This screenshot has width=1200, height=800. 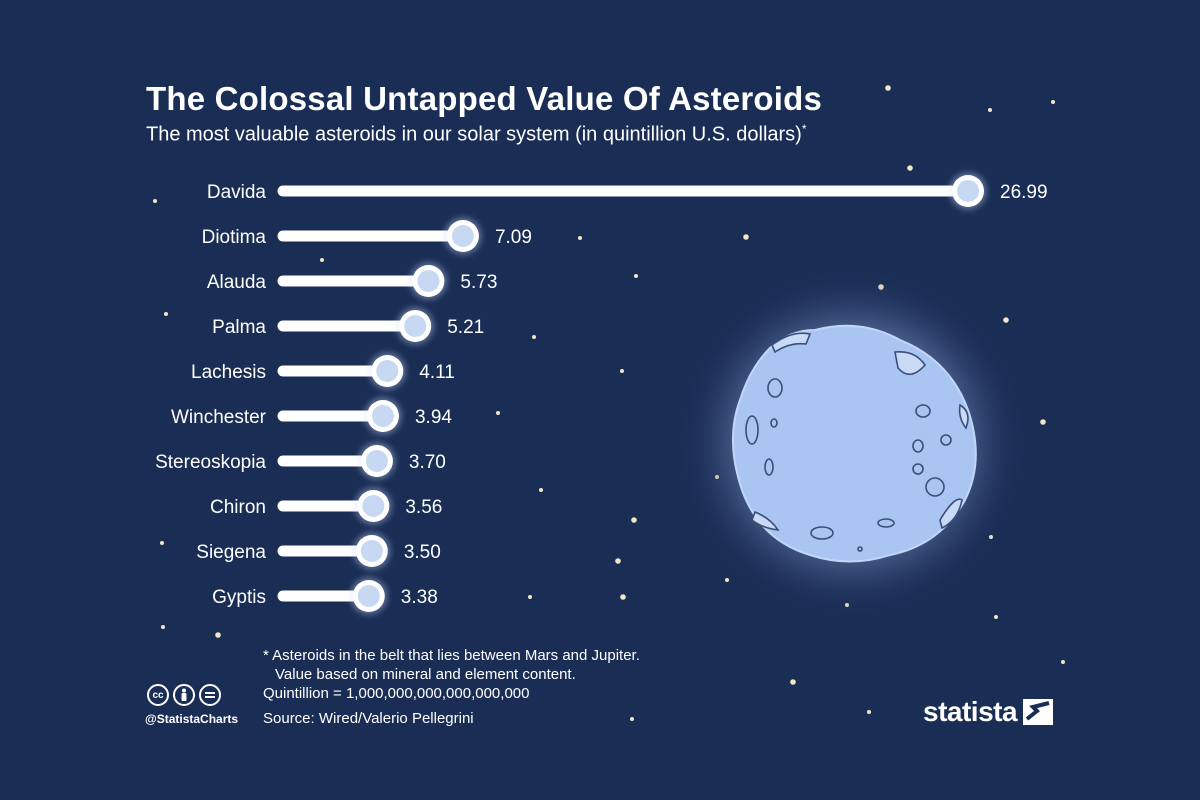 What do you see at coordinates (237, 282) in the screenshot?
I see `category-label: Alauda` at bounding box center [237, 282].